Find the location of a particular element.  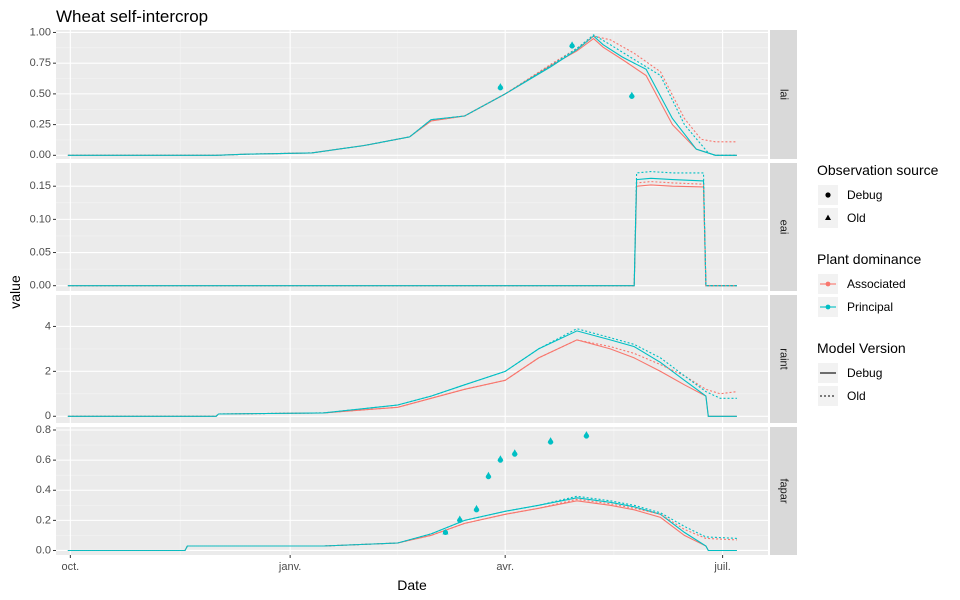

y-tick-label: 1.00 is located at coordinates (40, 32).